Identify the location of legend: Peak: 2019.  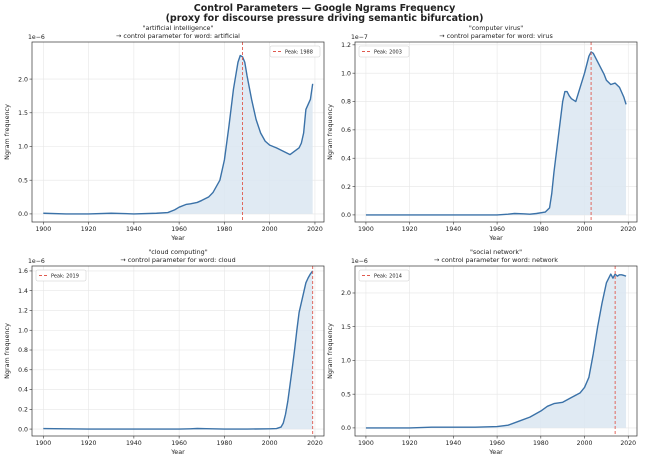
(61, 275).